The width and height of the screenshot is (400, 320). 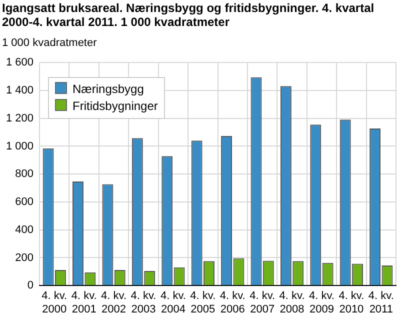 I want to click on x-tick-label: 4. kv. 2005, so click(x=203, y=303).